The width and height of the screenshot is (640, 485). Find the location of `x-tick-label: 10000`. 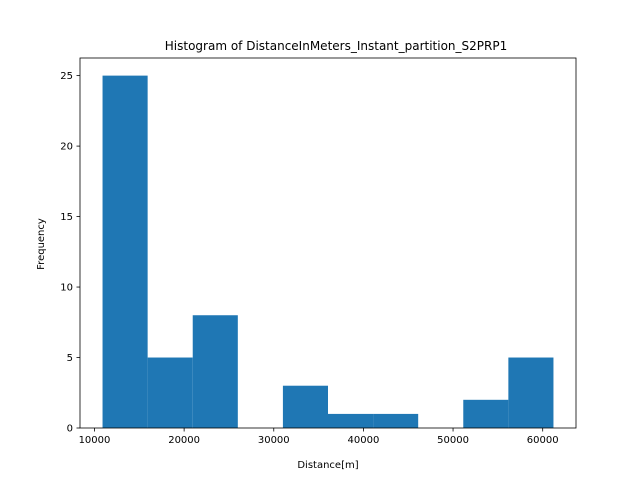

x-tick-label: 10000 is located at coordinates (95, 440).